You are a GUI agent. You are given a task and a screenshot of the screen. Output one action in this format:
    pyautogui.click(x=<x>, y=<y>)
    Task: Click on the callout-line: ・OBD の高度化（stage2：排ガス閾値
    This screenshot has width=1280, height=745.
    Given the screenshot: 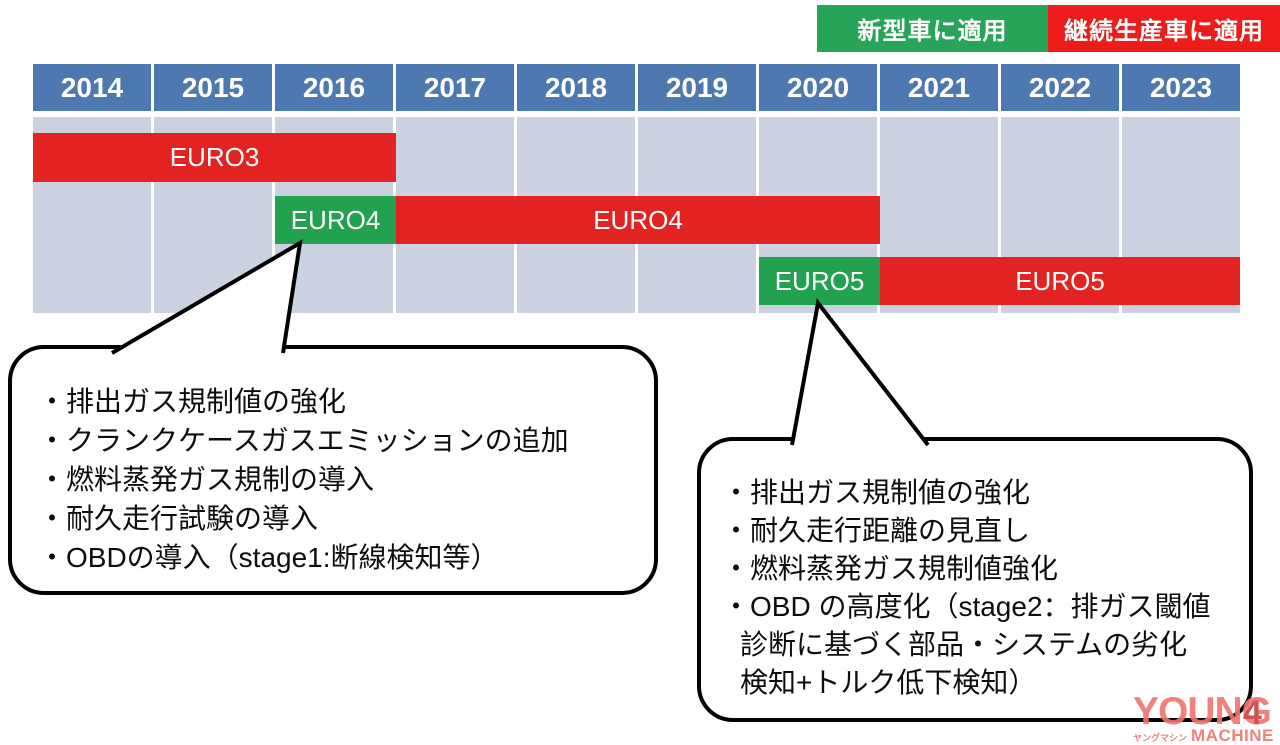 What is the action you would take?
    pyautogui.click(x=966, y=606)
    